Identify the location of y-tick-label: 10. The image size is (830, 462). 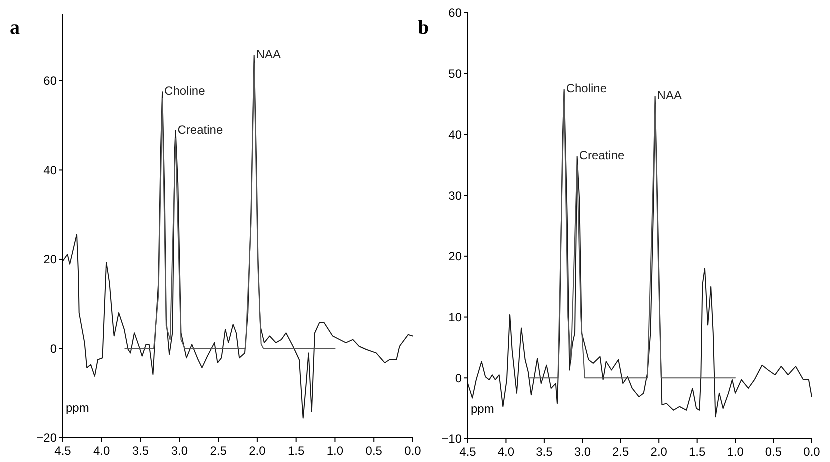
(455, 317).